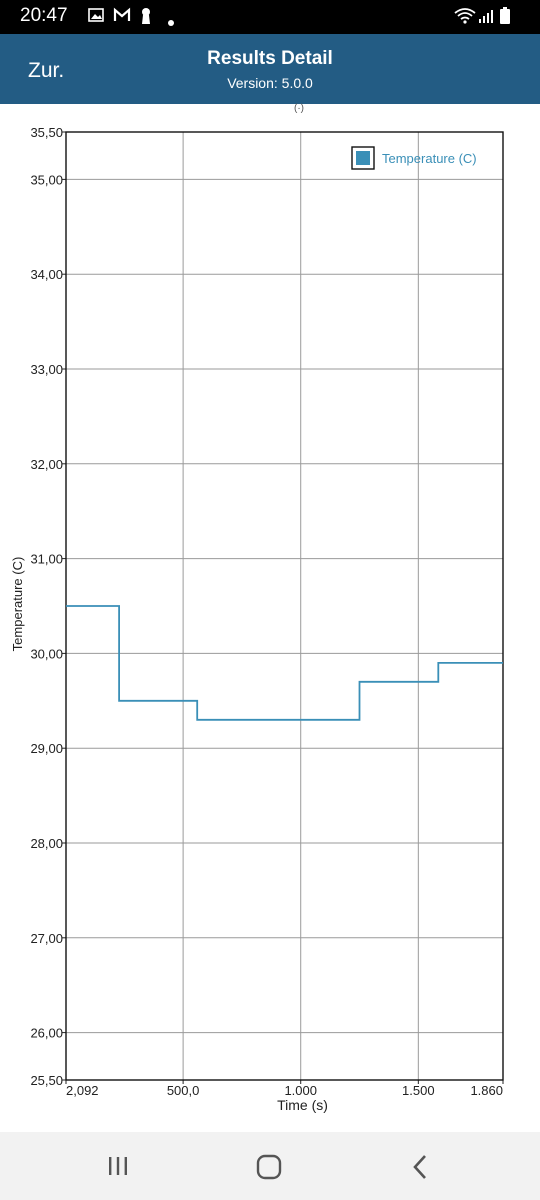 The height and width of the screenshot is (1200, 540). Describe the element at coordinates (171, 22) in the screenshot. I see `dot-icon` at that location.